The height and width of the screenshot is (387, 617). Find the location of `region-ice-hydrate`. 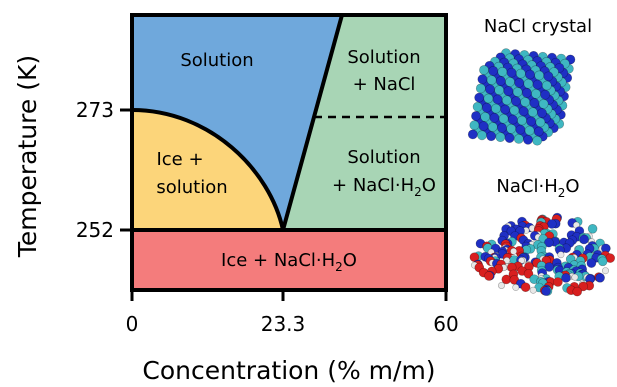

region-ice-hydrate is located at coordinates (289, 260).